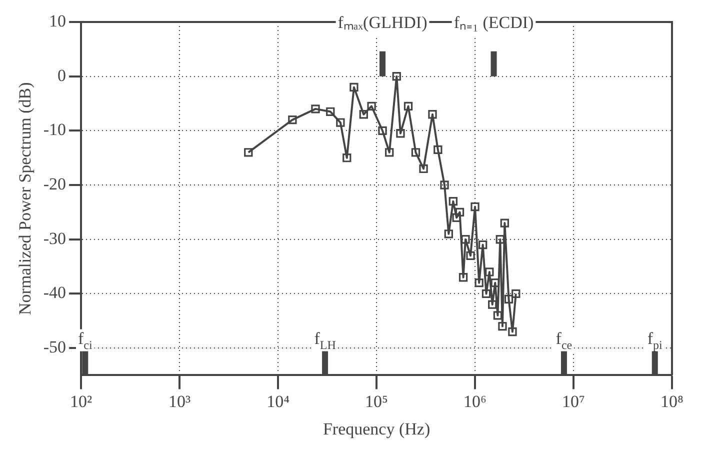  I want to click on y-tick-label: -10, so click(54, 130).